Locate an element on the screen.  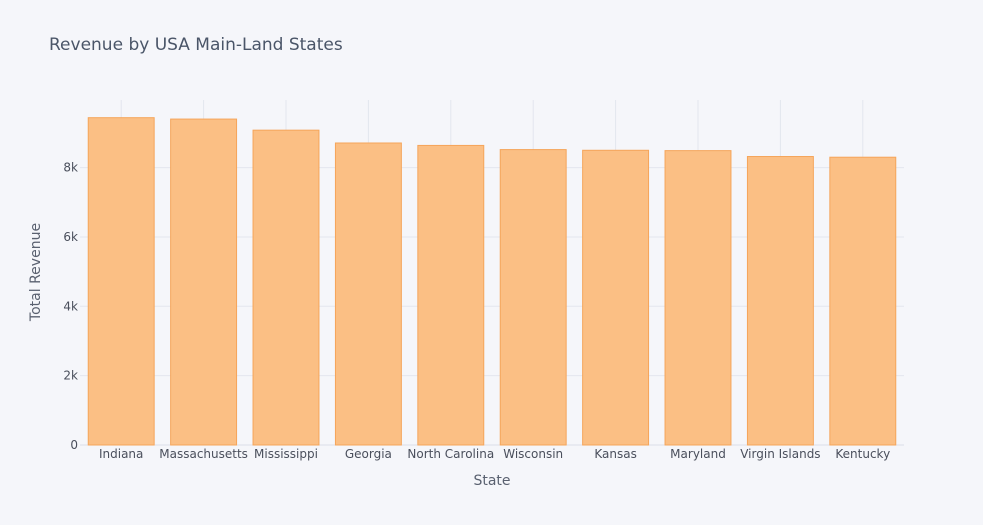
bar-georgia is located at coordinates (368, 294).